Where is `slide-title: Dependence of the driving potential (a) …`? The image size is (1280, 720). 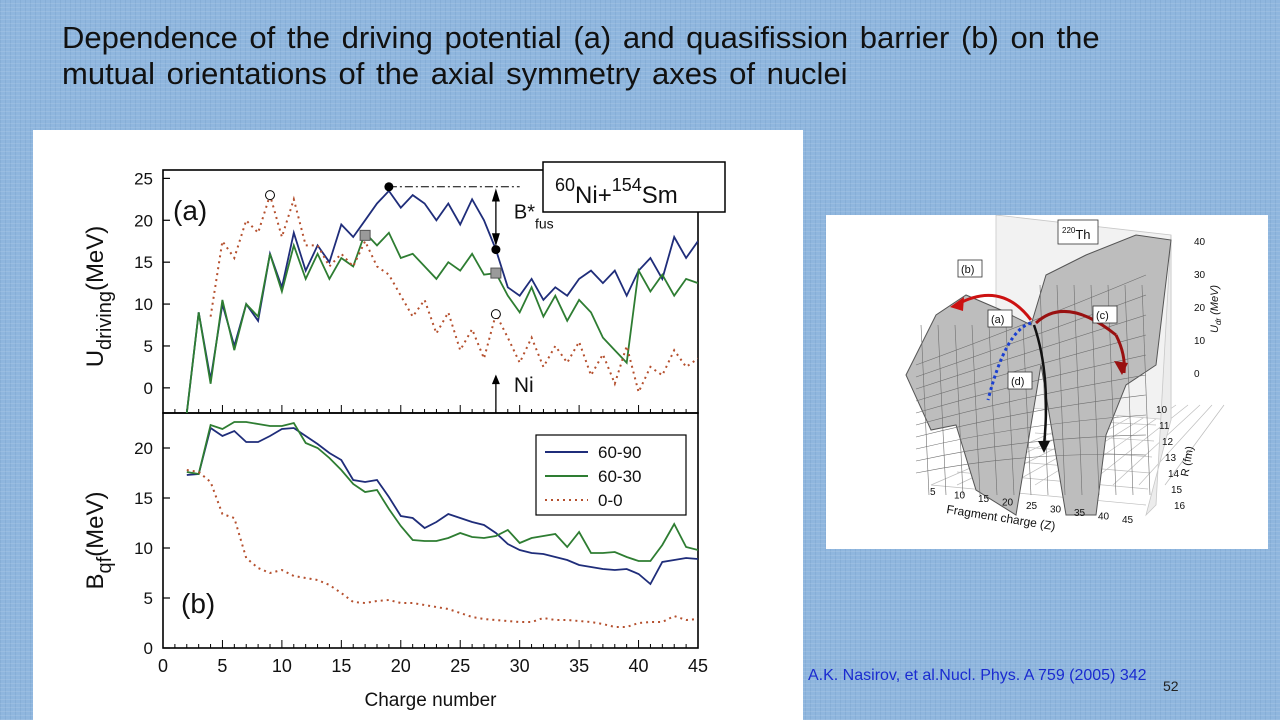
slide-title: Dependence of the driving potential (a) … is located at coordinates (581, 55).